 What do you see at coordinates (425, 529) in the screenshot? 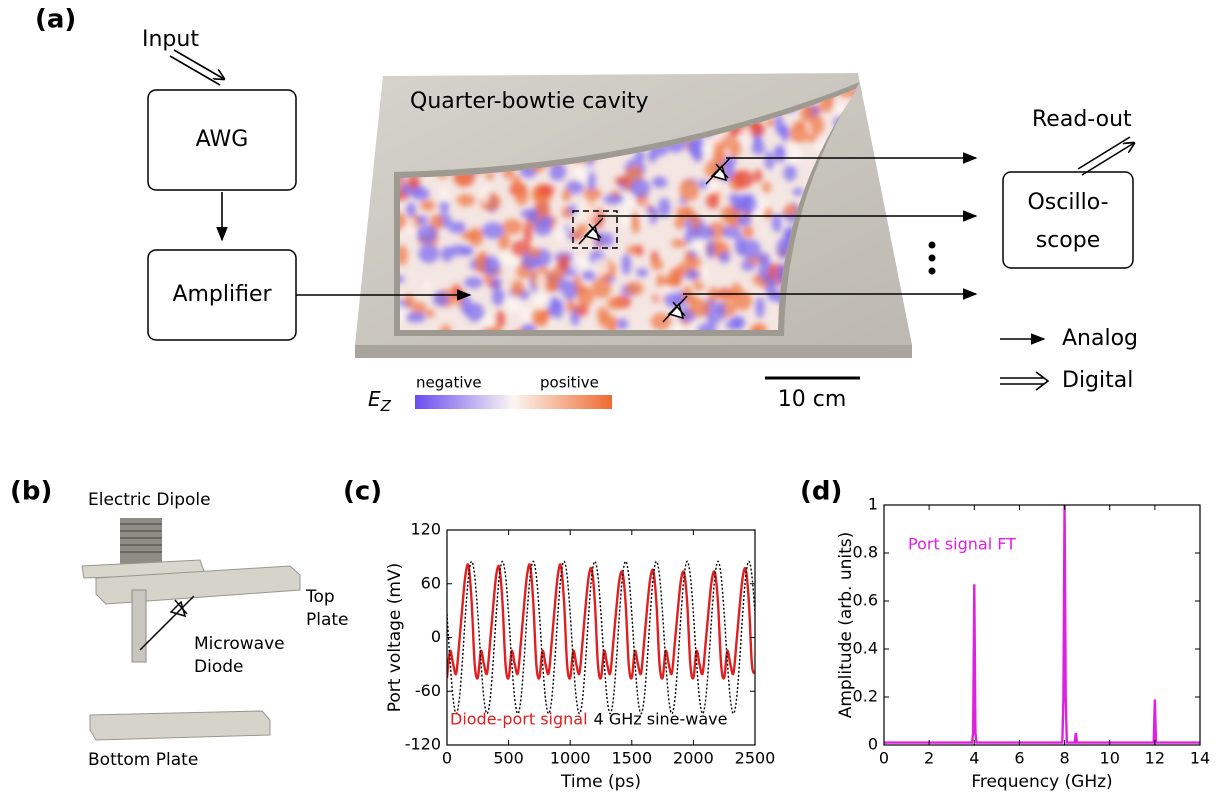
I see `y-tick-label: 120` at bounding box center [425, 529].